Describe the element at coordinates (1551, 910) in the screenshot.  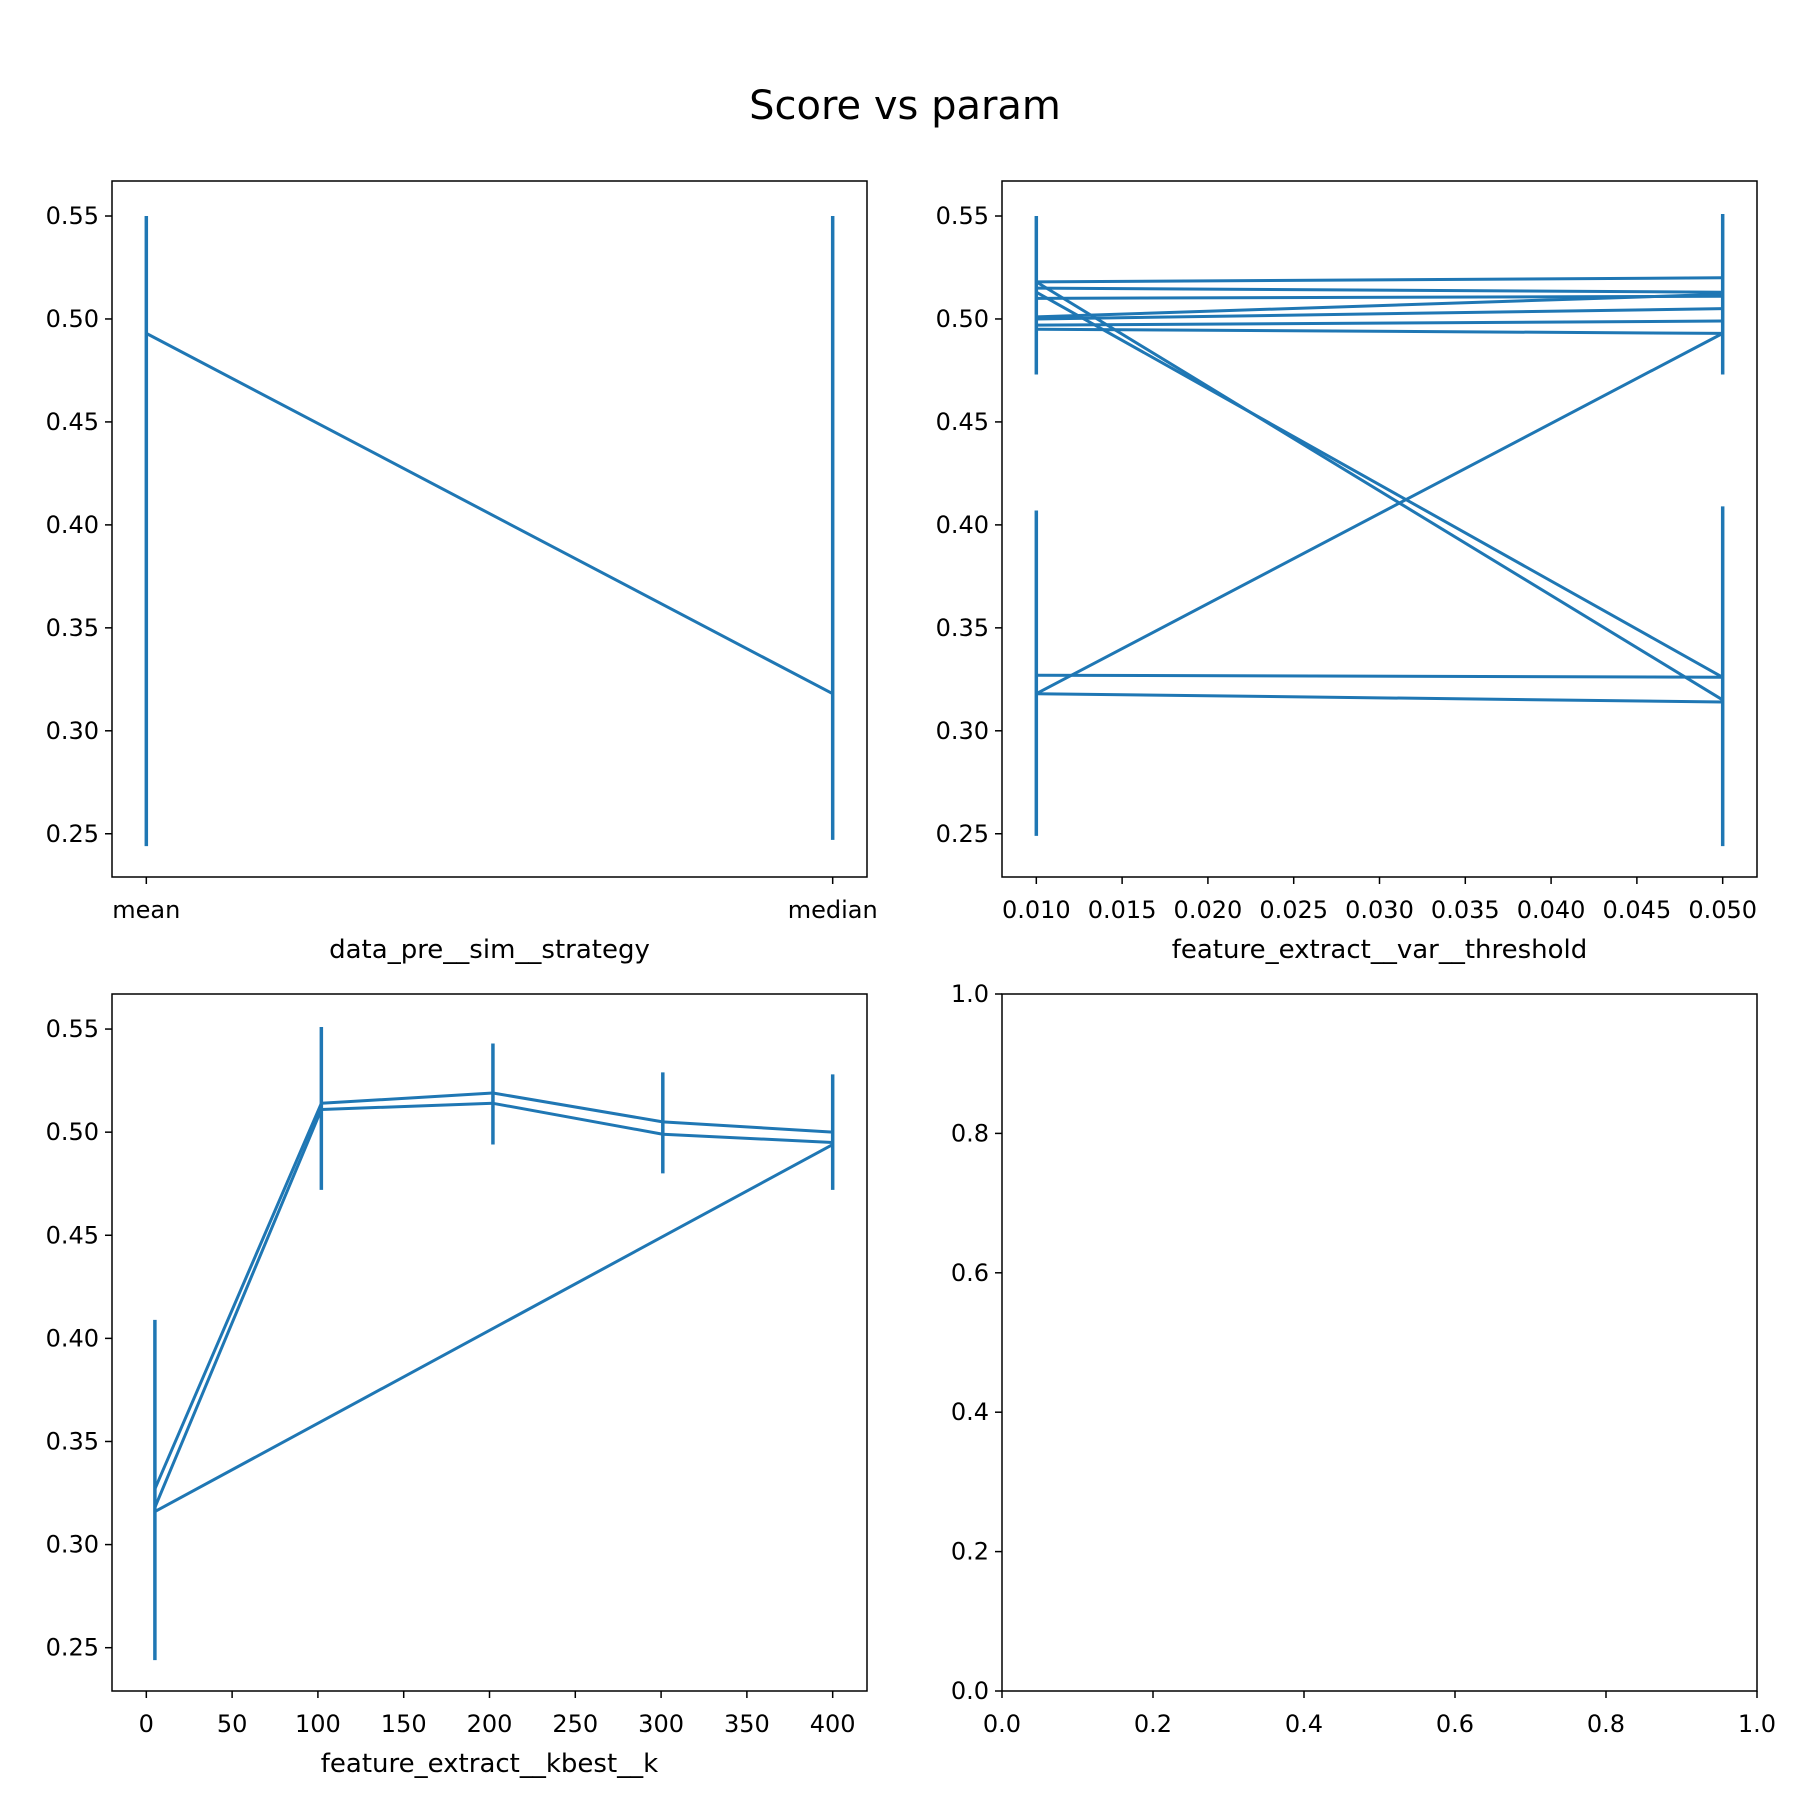
I see `x-tick-label: 0.040` at that location.